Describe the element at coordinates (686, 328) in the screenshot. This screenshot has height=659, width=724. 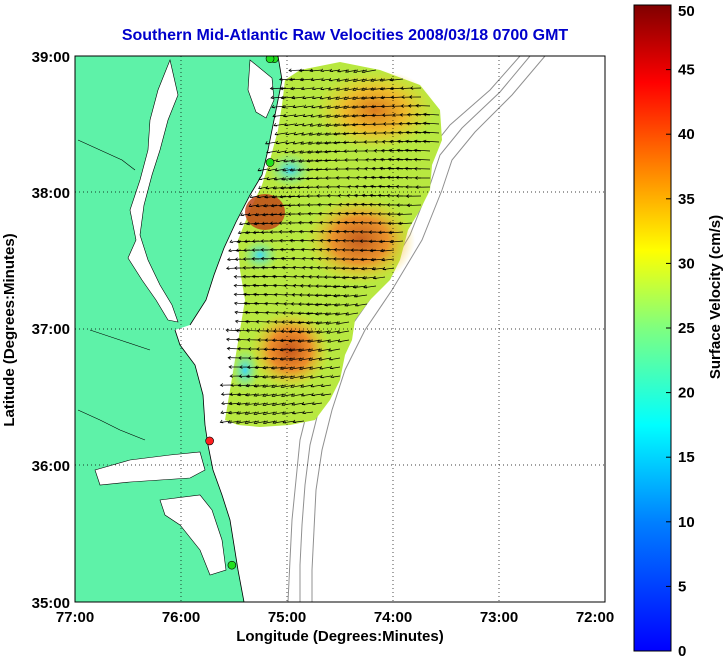
I see `colorbar-tick-label: 25` at that location.